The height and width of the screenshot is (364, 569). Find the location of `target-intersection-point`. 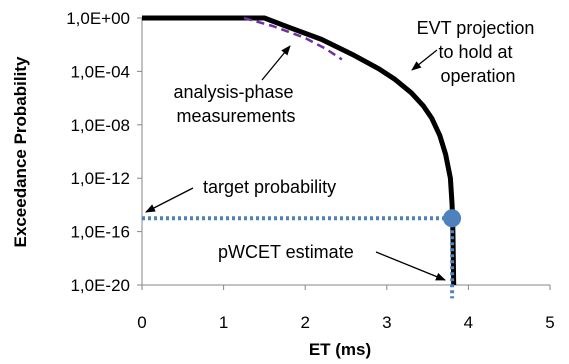

target-intersection-point is located at coordinates (452, 218).